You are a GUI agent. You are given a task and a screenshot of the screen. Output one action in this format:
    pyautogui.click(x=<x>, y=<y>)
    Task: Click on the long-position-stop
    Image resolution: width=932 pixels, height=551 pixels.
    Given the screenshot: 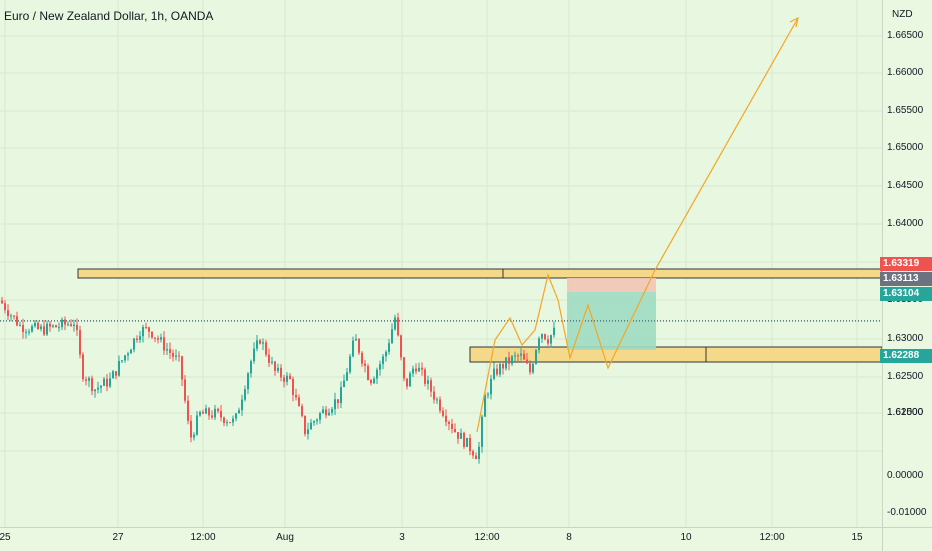 What is the action you would take?
    pyautogui.click(x=611, y=285)
    